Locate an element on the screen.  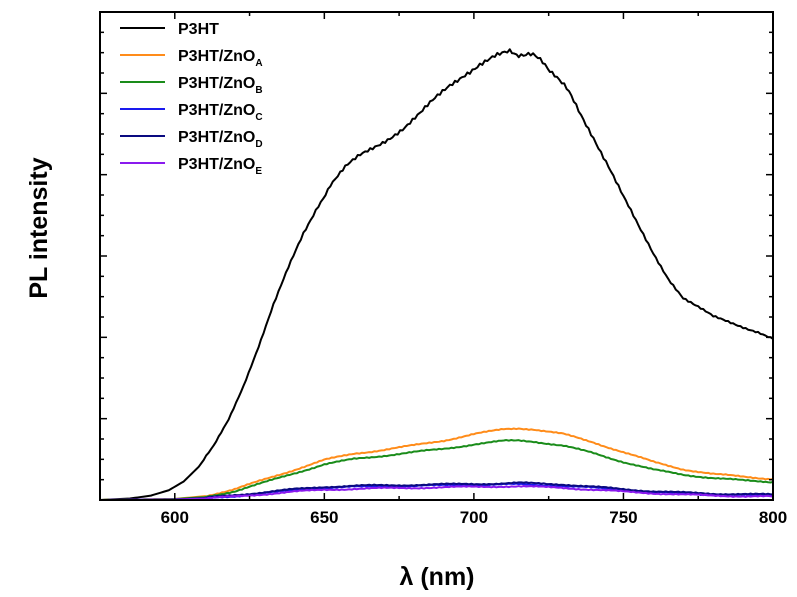
legend-label-subscript: D is located at coordinates (258, 144).